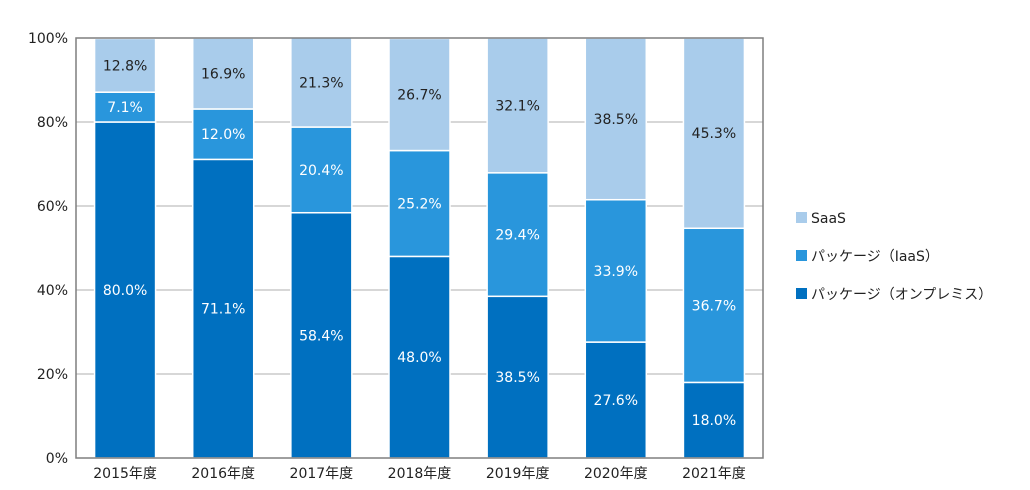 The width and height of the screenshot is (1030, 490). Describe the element at coordinates (875, 257) in the screenshot. I see `legend-label: パッケージ（IaaS）` at that location.